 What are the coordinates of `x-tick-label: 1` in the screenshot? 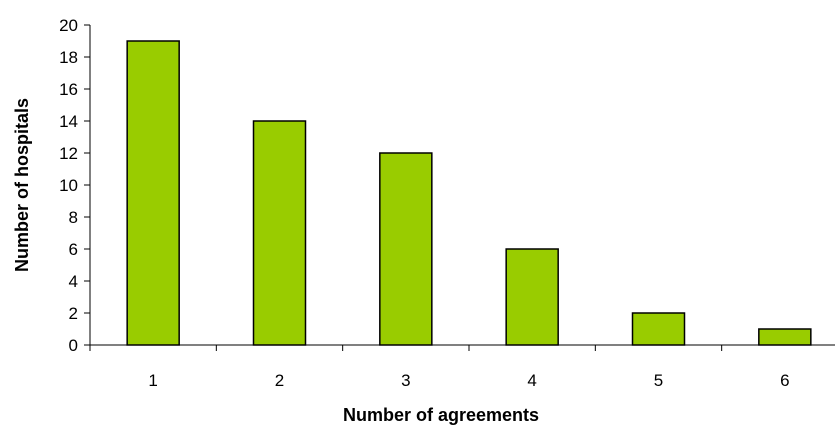 It's located at (152, 380).